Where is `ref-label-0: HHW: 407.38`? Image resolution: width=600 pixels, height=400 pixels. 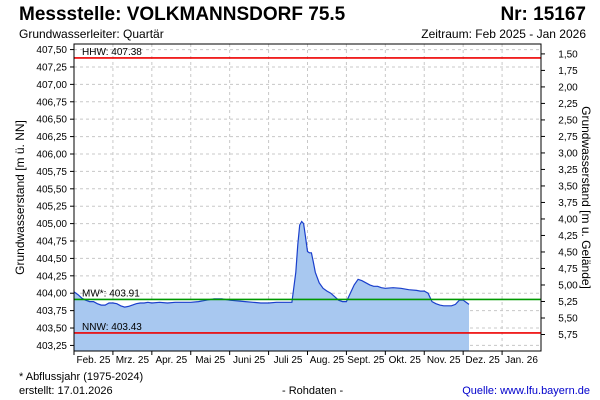 ref-label-0: HHW: 407.38 is located at coordinates (112, 52).